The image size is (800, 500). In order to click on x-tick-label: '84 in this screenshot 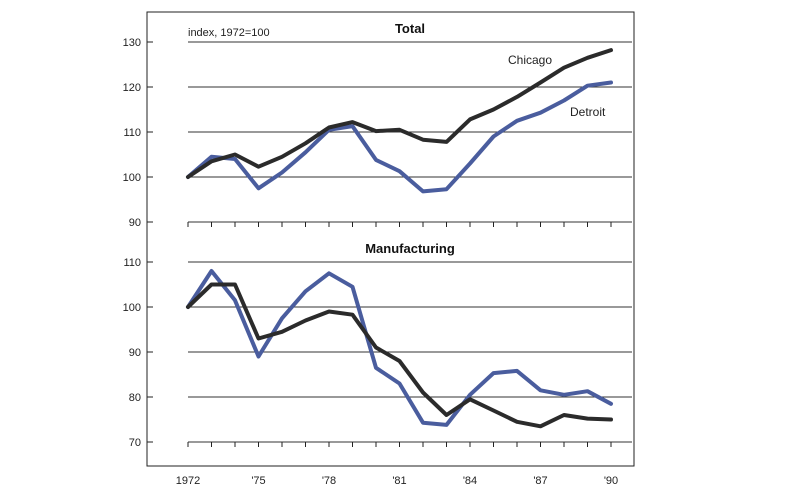, I will do `click(470, 481)`.